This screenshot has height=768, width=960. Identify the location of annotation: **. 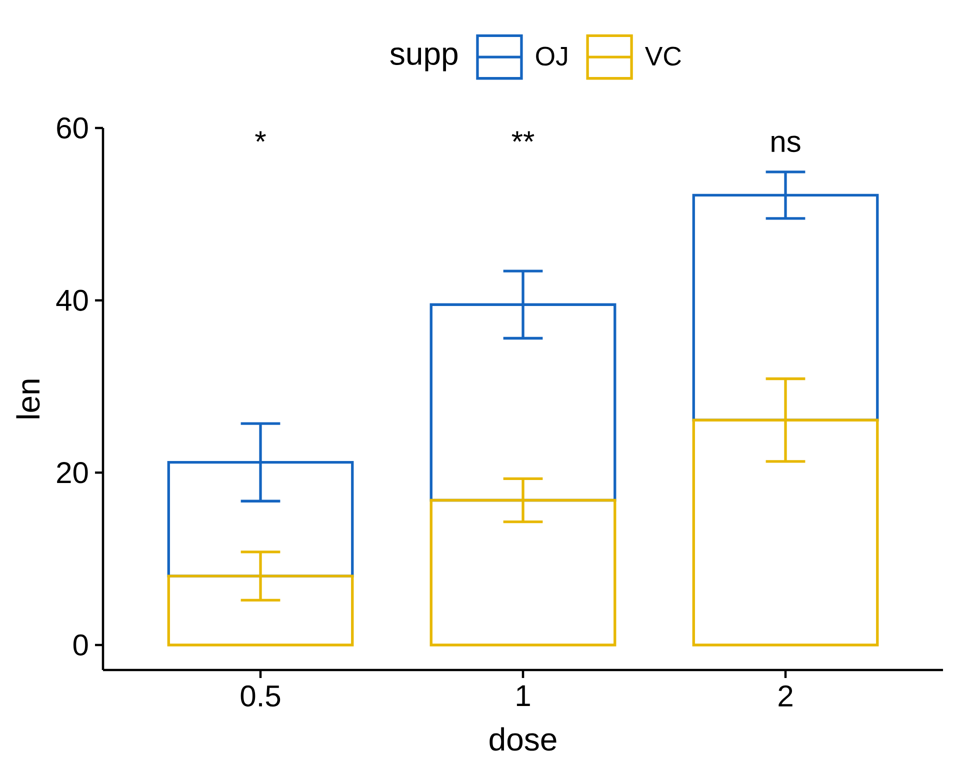
(523, 136).